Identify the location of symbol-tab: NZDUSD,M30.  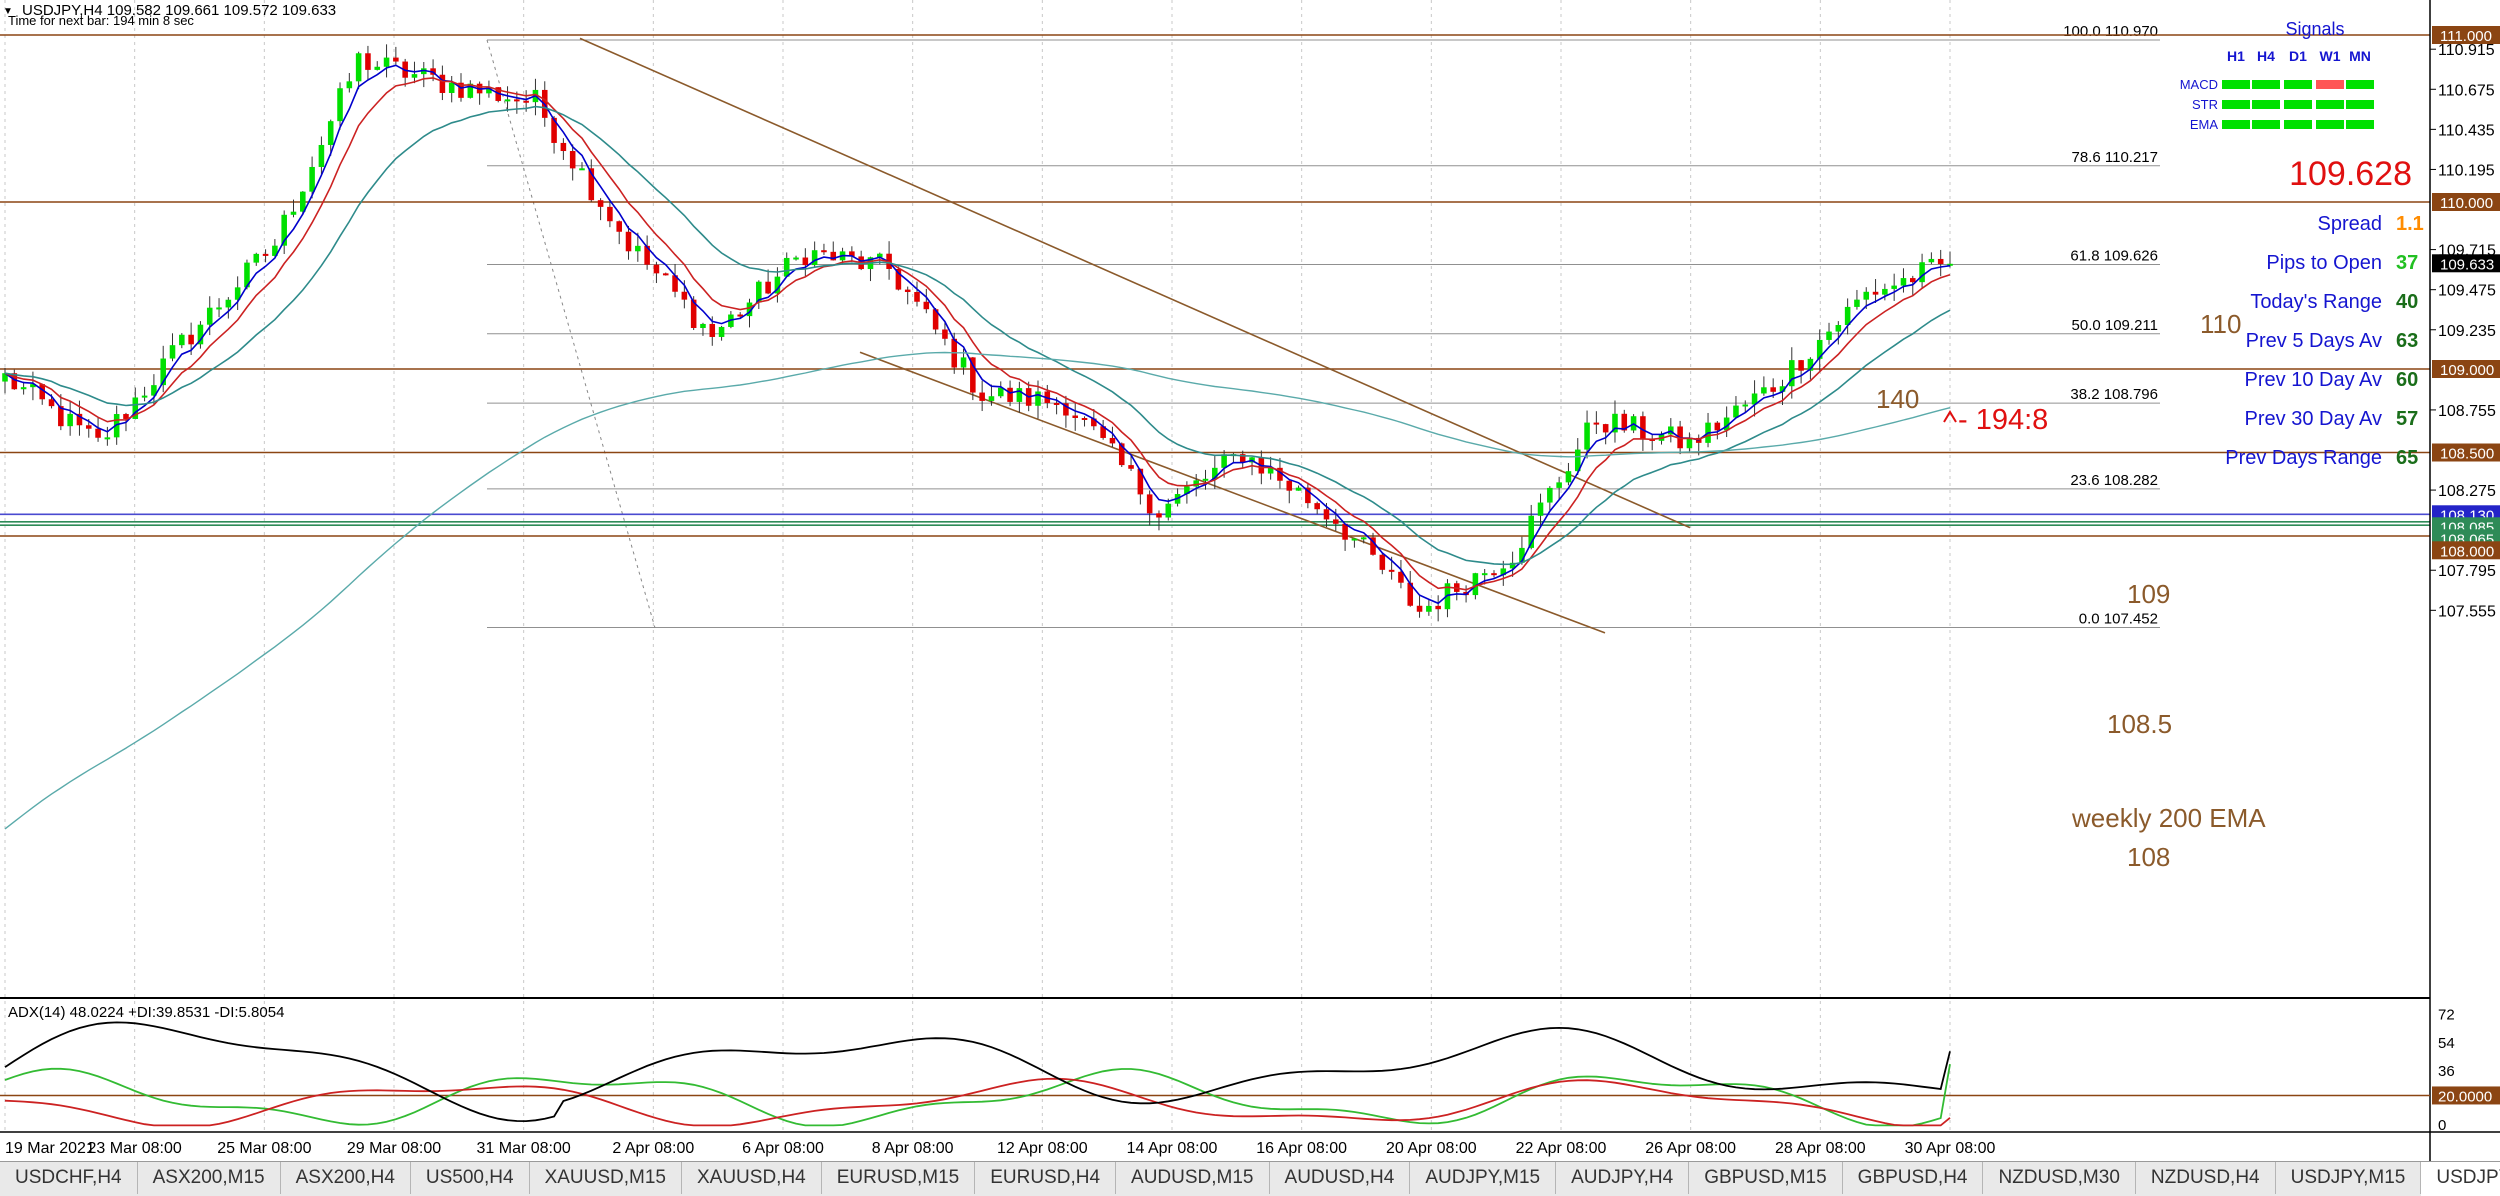
(2059, 1178).